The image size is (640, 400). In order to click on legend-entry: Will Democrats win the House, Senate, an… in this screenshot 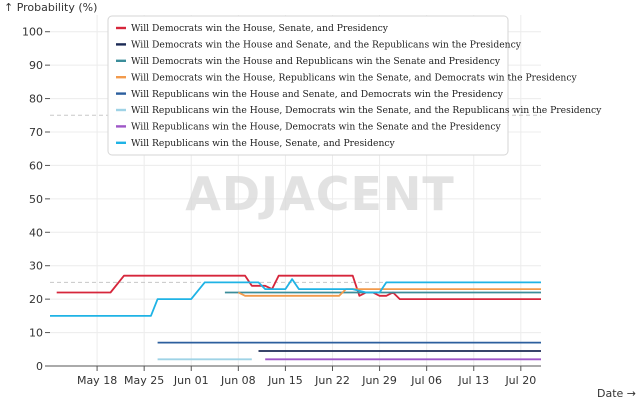, I will do `click(260, 28)`.